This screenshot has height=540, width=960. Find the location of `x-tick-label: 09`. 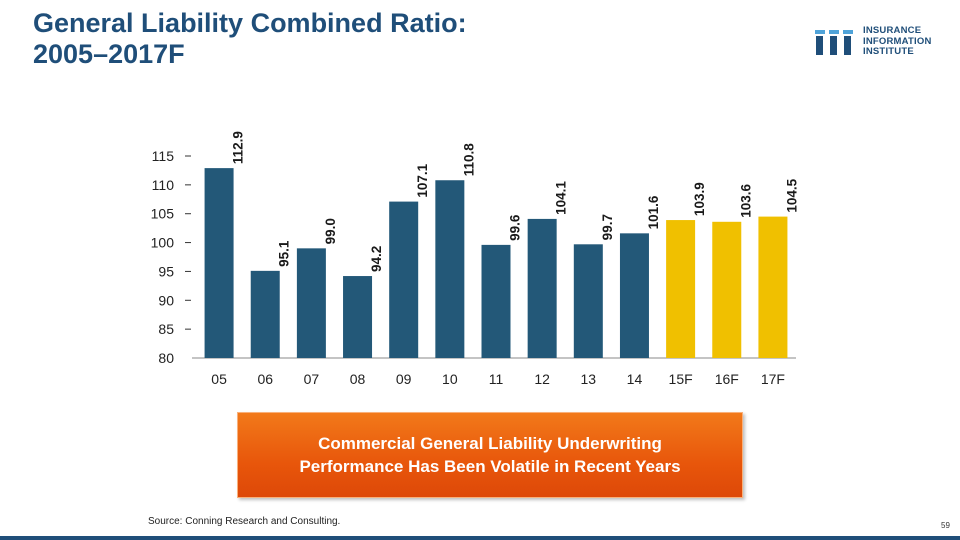

x-tick-label: 09 is located at coordinates (404, 379).